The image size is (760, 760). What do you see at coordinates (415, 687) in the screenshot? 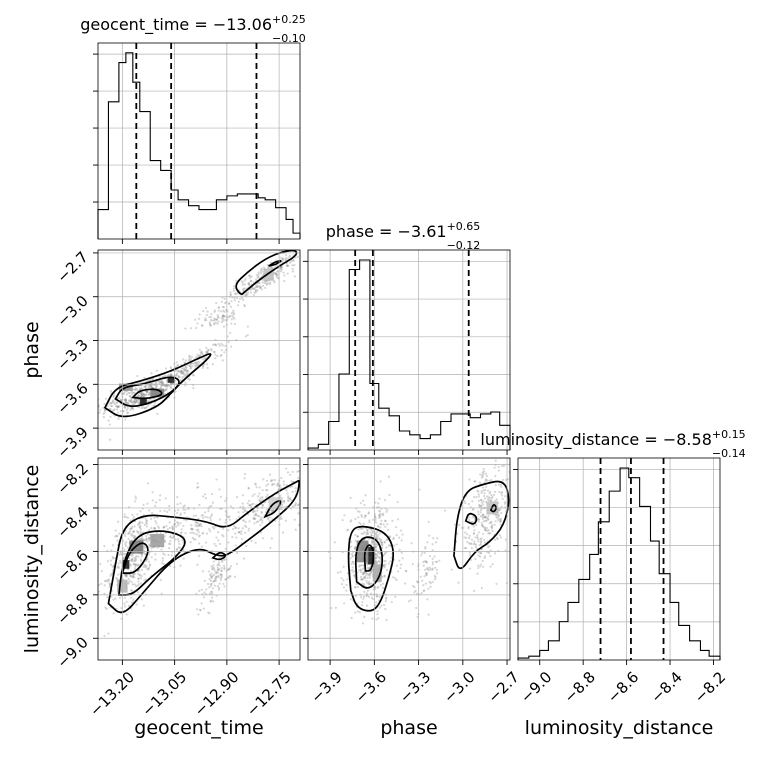
I see `x-tick-label: −3.3` at bounding box center [415, 687].